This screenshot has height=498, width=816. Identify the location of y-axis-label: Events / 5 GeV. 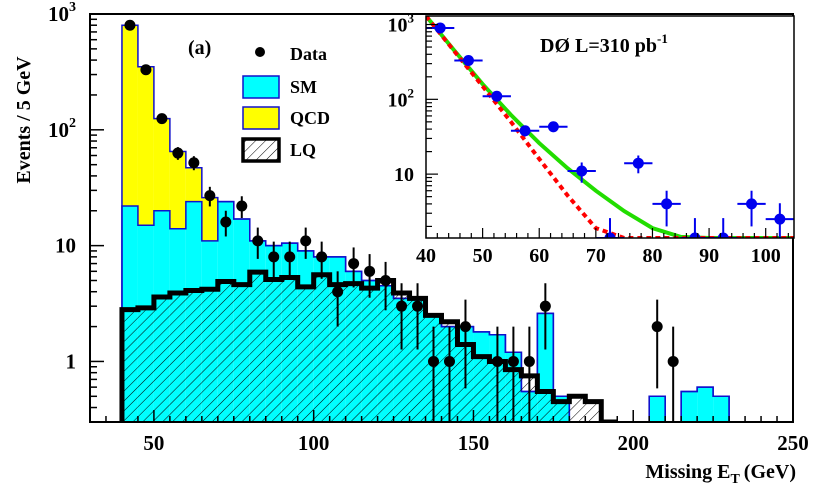
(24, 120).